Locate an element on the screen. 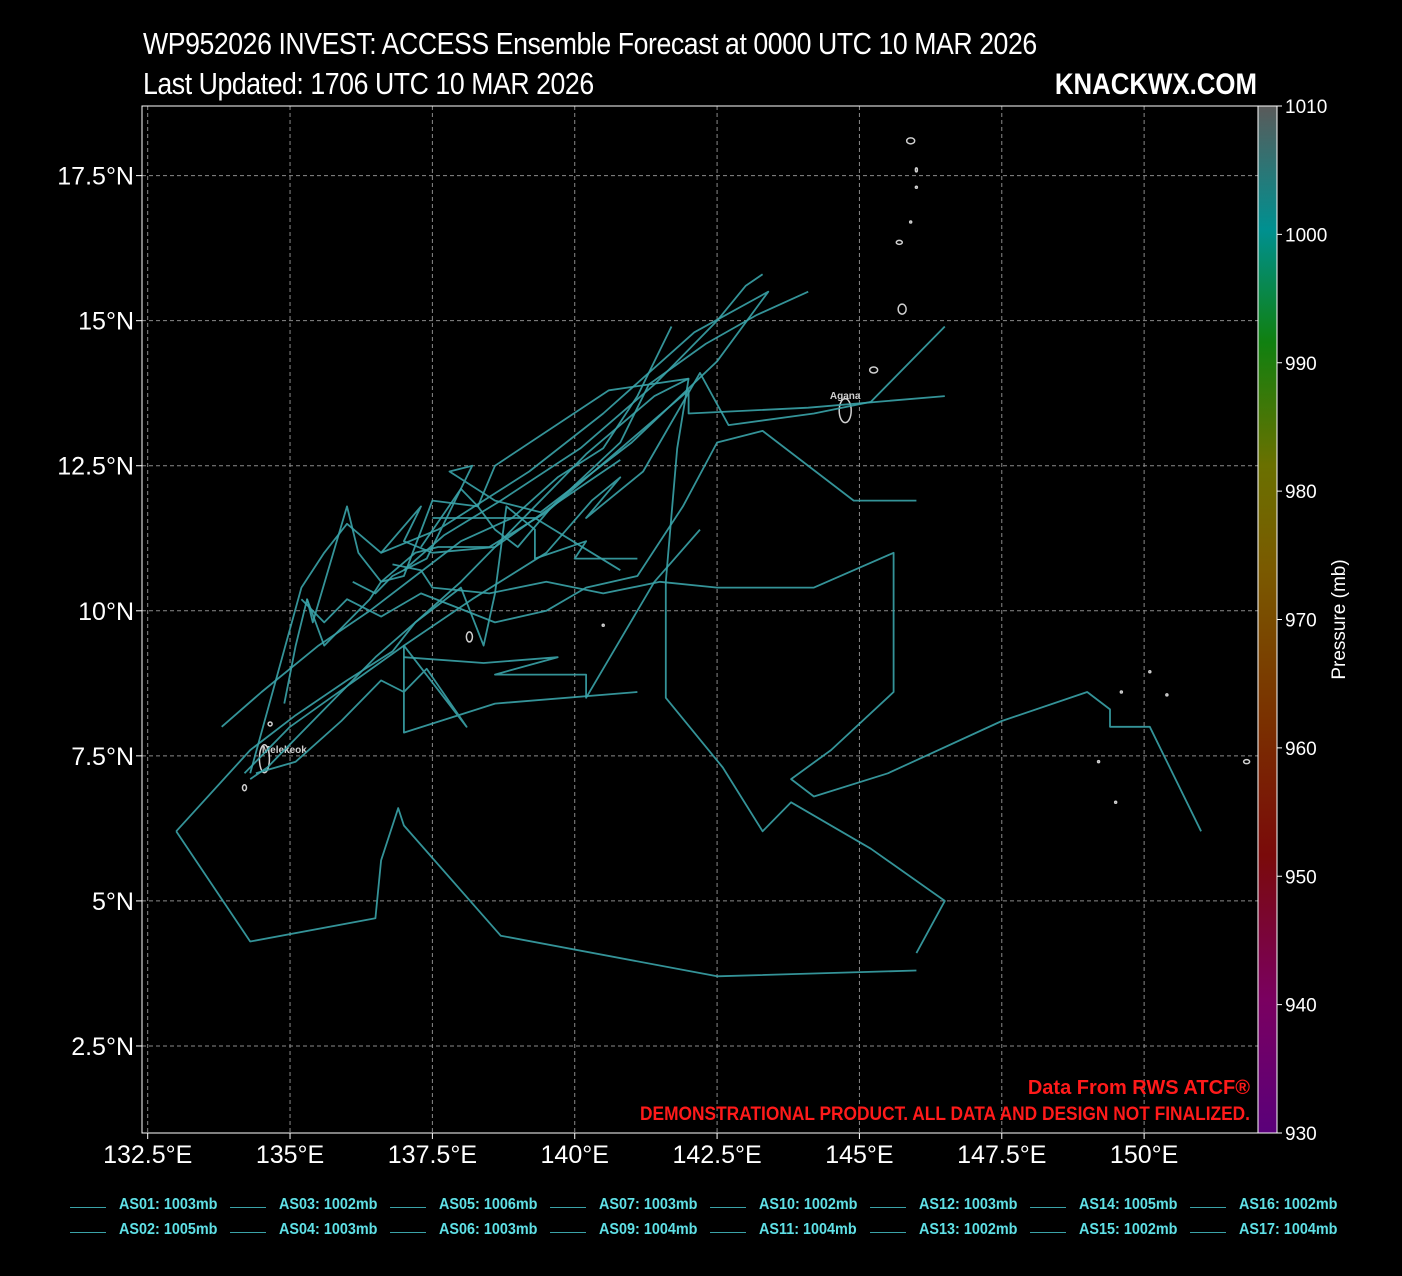 The image size is (1402, 1276). colorbar-tick-label: 970 is located at coordinates (1301, 621).